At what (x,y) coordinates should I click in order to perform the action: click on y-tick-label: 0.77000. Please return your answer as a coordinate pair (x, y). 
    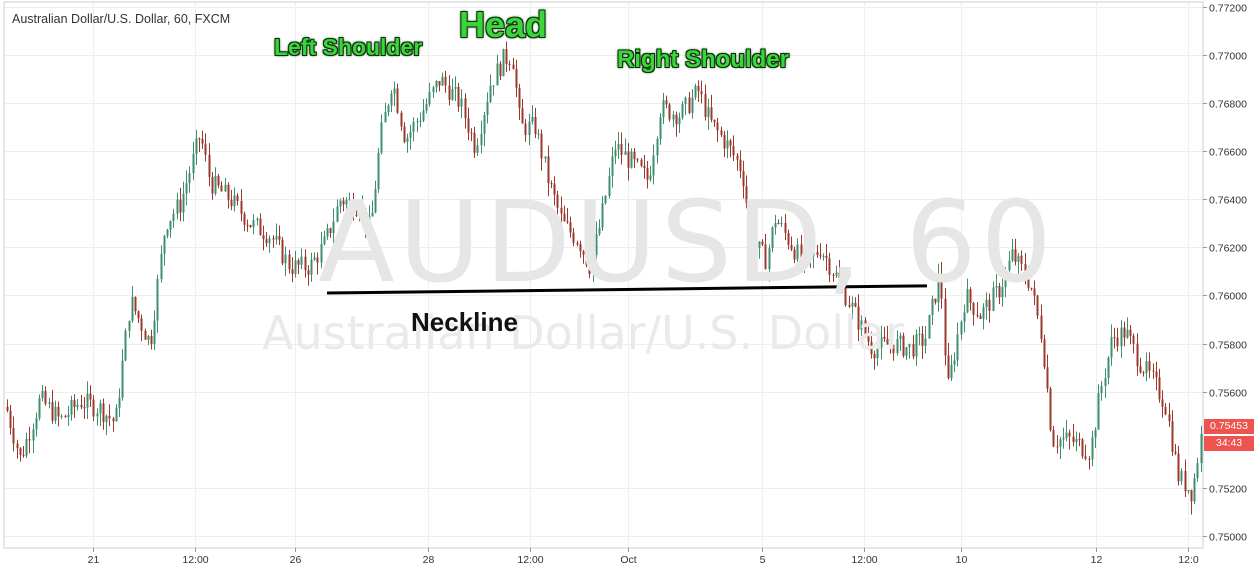
    Looking at the image, I should click on (1228, 57).